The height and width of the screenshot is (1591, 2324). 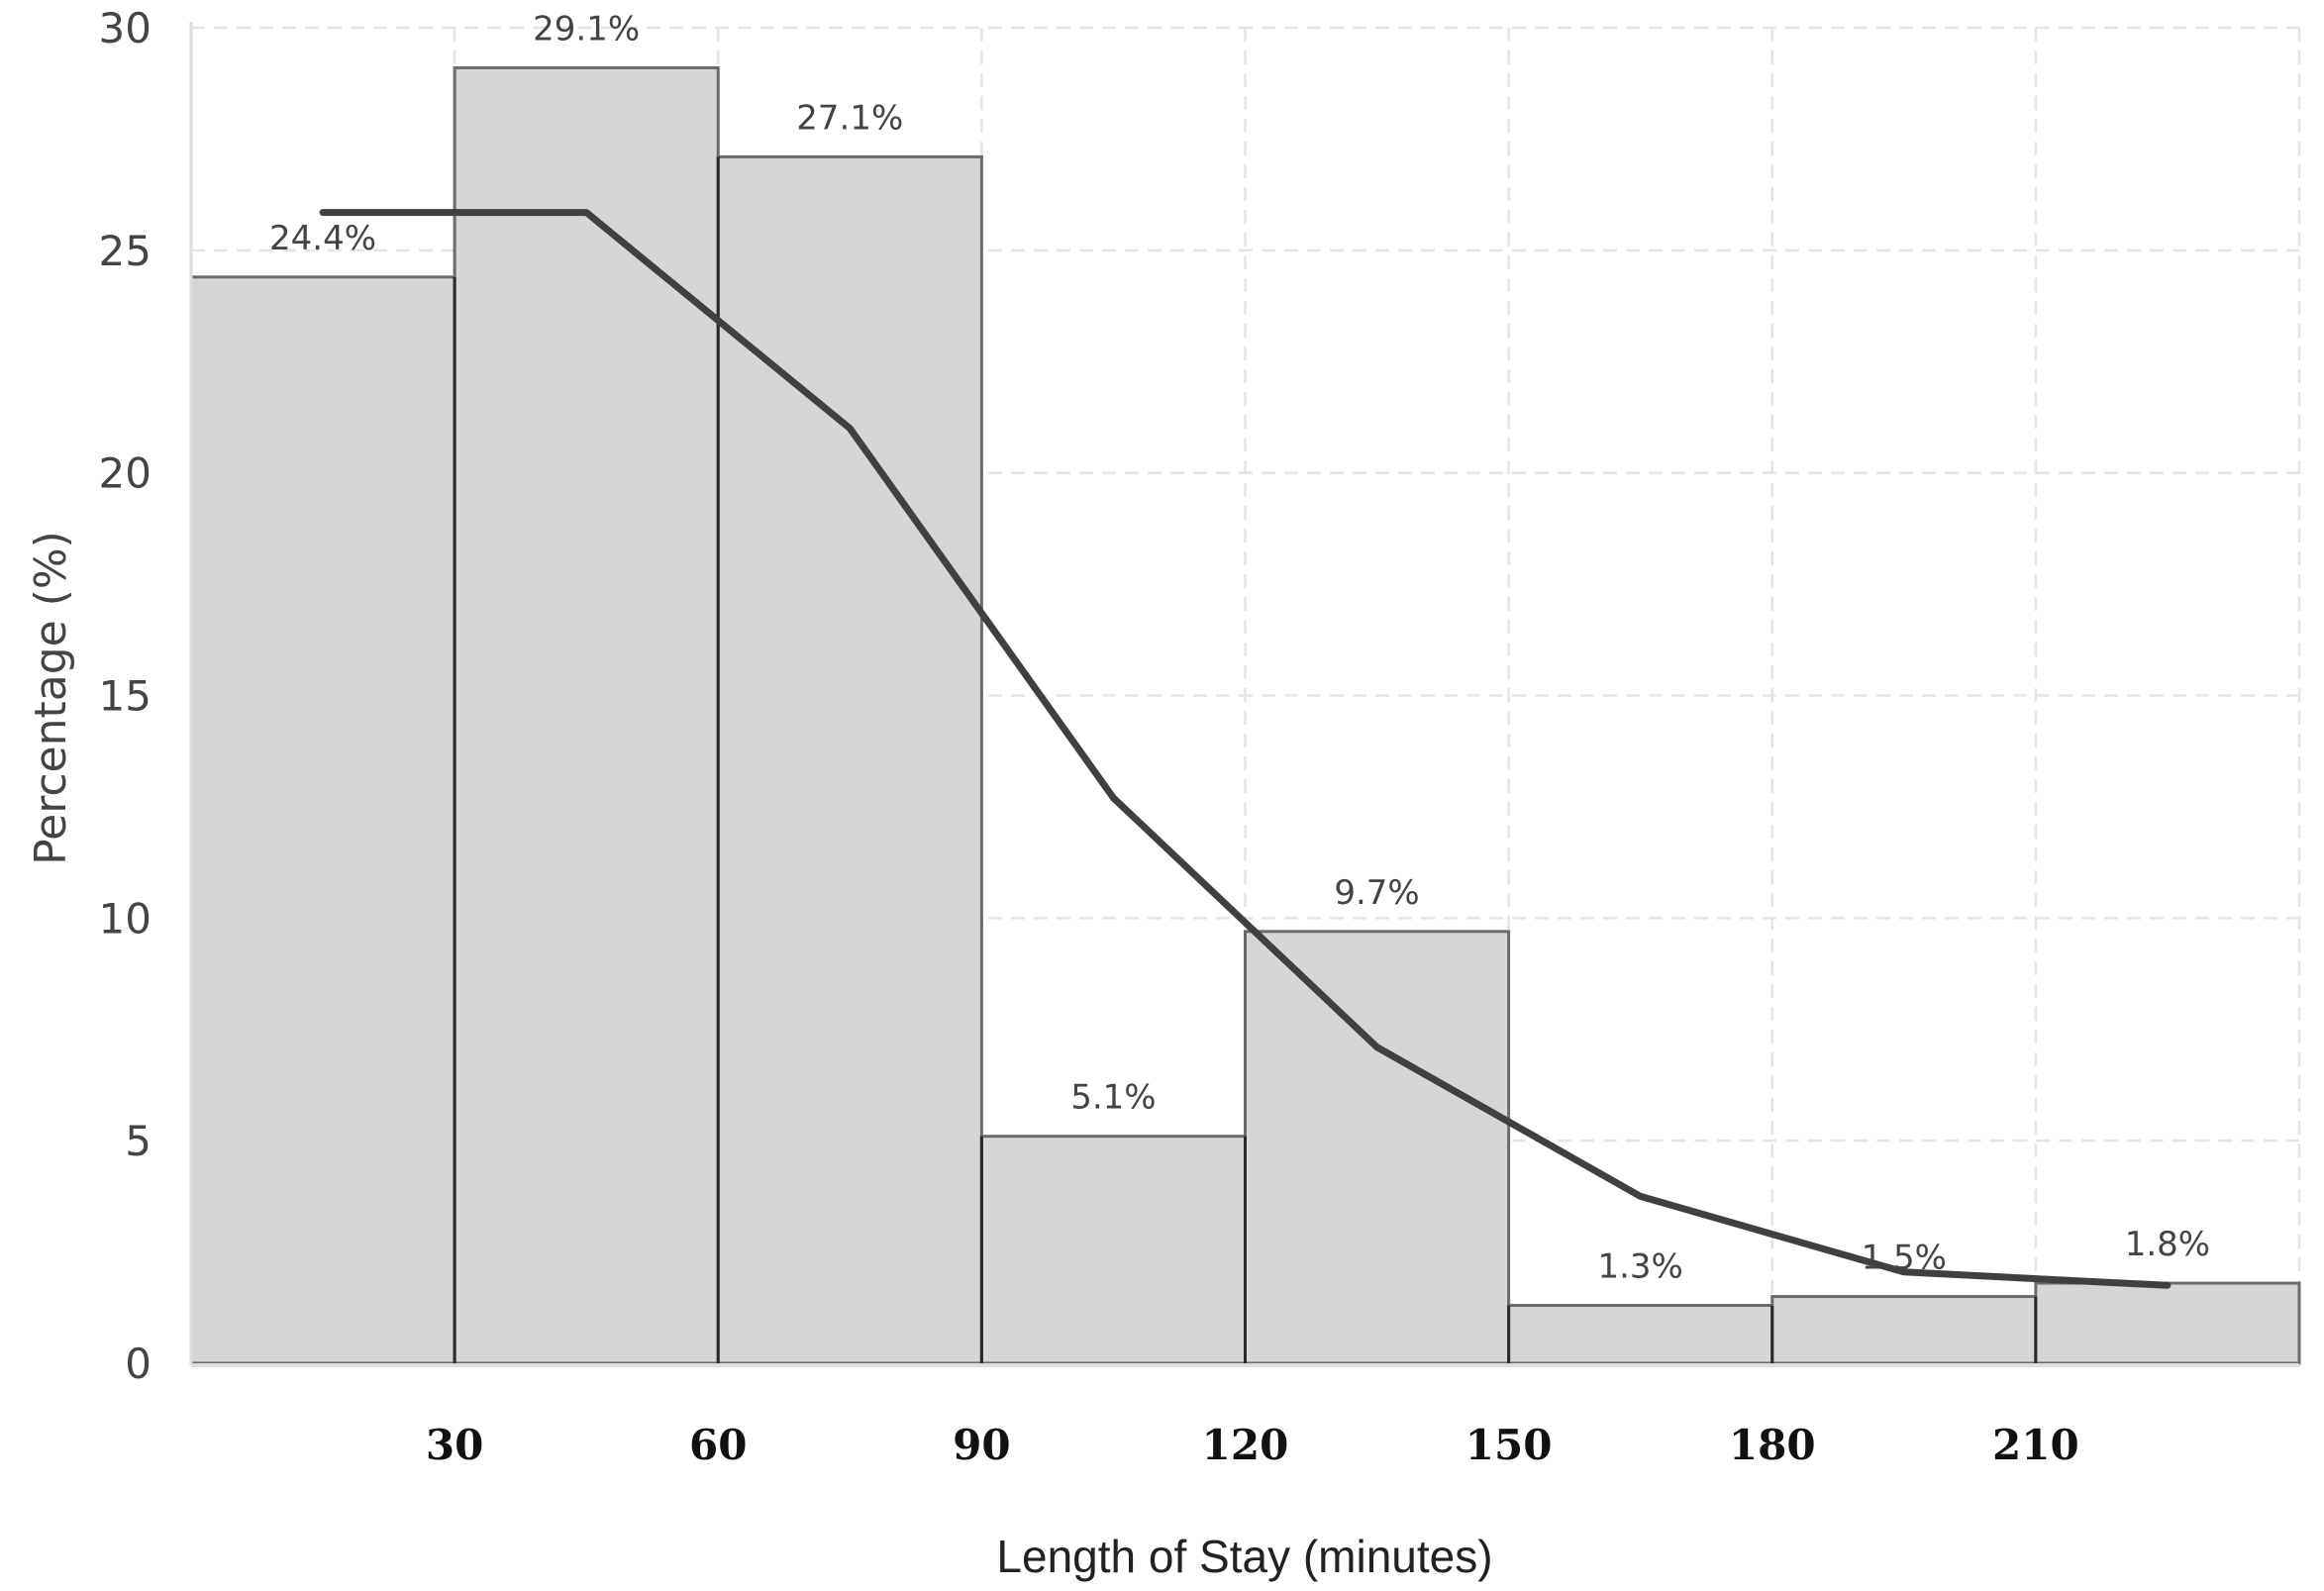 I want to click on bar-value-label: 24.4%, so click(x=322, y=238).